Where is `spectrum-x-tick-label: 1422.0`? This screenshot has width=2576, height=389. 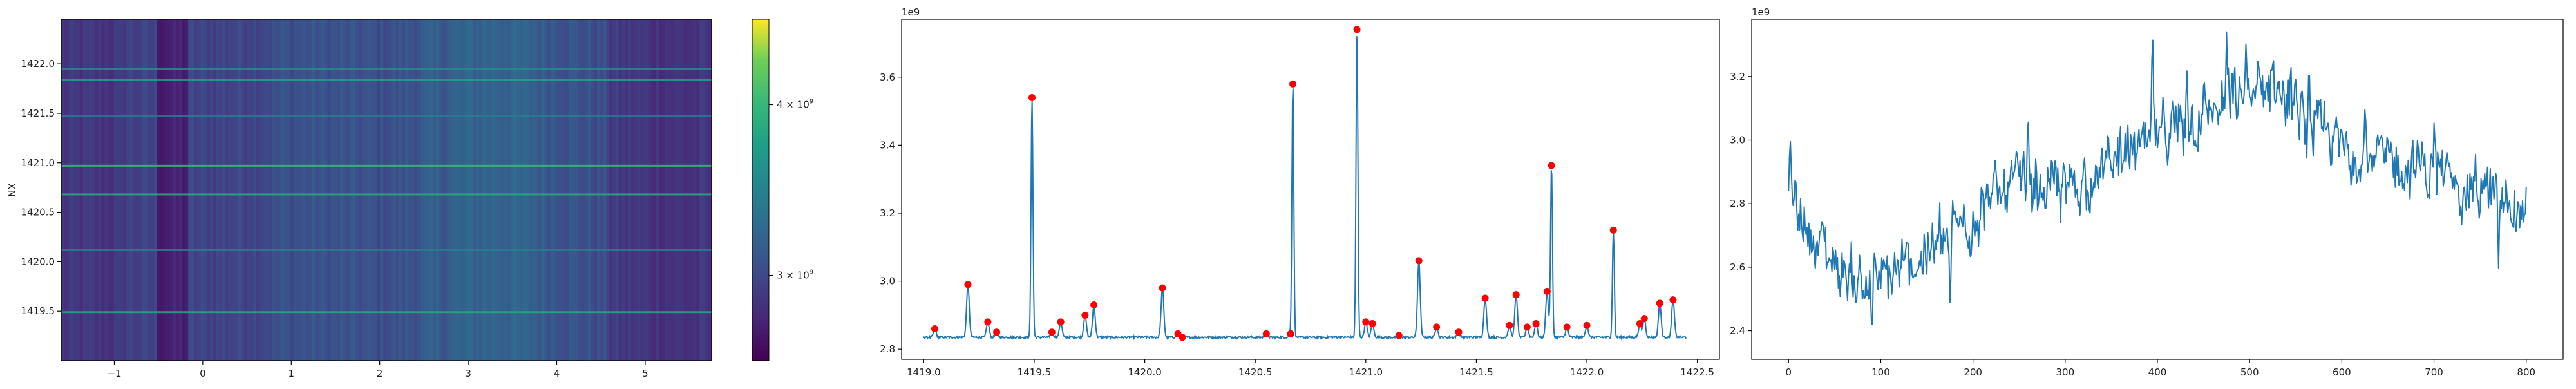 spectrum-x-tick-label: 1422.0 is located at coordinates (1587, 372).